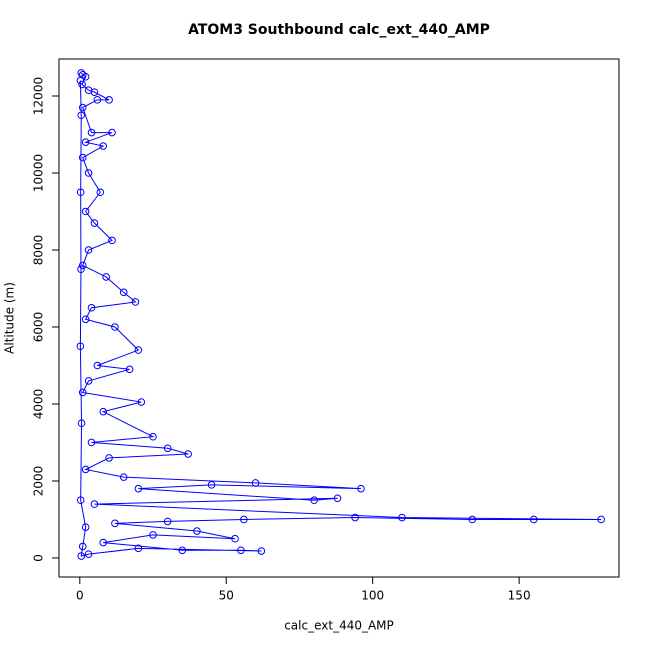 The width and height of the screenshot is (650, 654). I want to click on y-tick-label: 2000, so click(39, 481).